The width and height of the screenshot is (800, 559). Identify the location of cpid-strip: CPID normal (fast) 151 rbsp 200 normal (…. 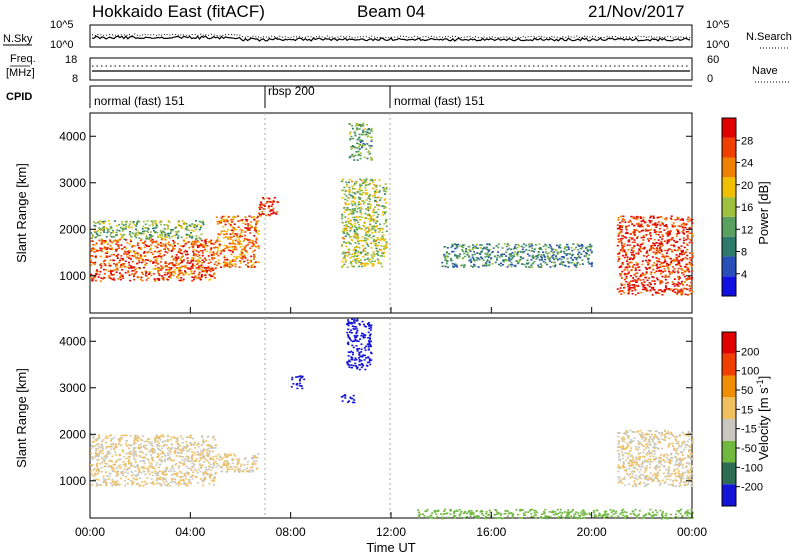
(349, 96).